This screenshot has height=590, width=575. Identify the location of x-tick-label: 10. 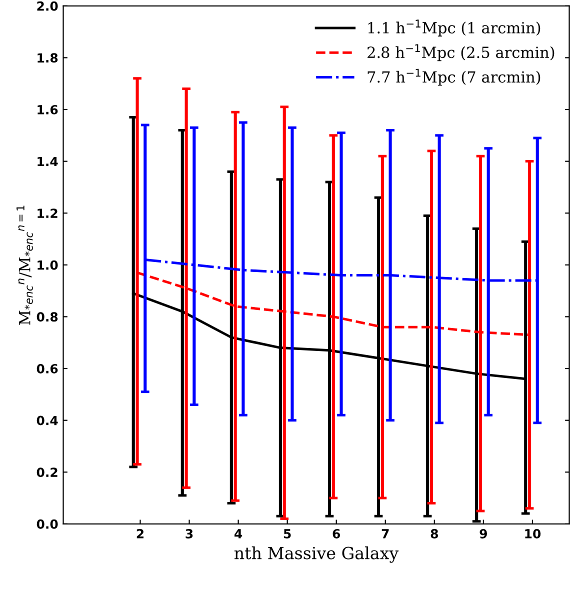
(533, 533).